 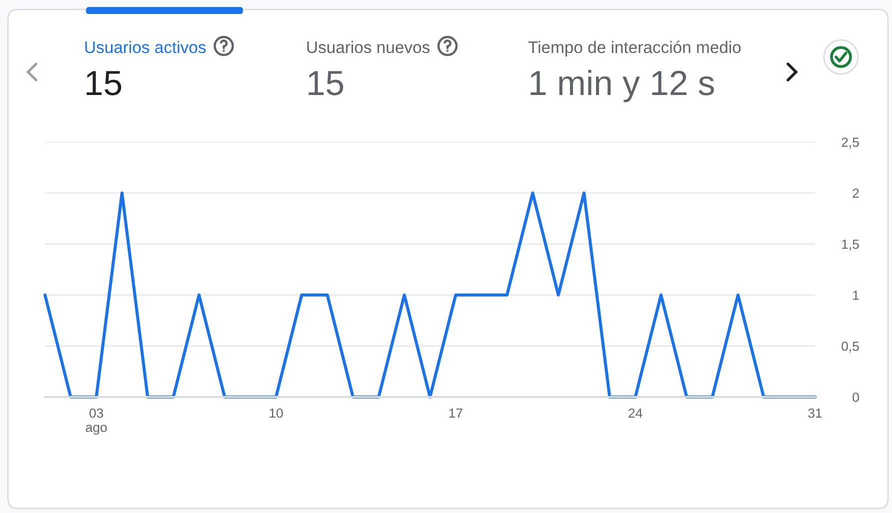 I want to click on x-tick-label: 24, so click(x=635, y=413).